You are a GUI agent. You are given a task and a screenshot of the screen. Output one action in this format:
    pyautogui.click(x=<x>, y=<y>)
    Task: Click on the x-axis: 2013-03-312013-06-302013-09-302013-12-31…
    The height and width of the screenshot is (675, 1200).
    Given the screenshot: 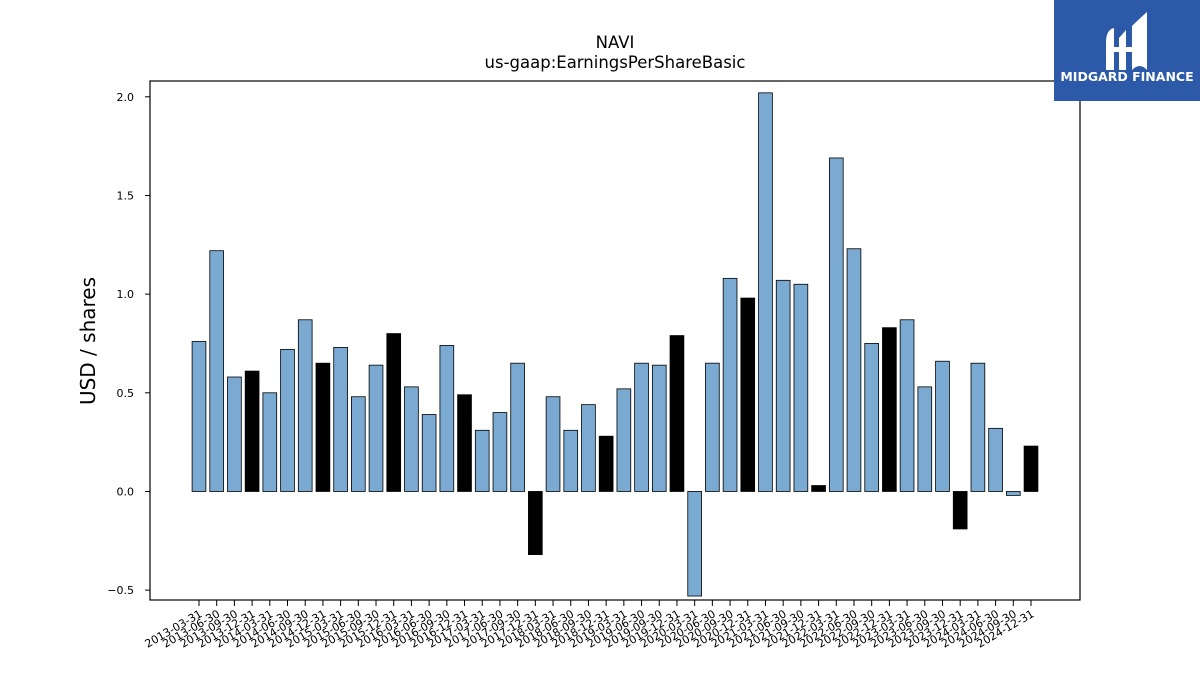 What is the action you would take?
    pyautogui.click(x=590, y=625)
    